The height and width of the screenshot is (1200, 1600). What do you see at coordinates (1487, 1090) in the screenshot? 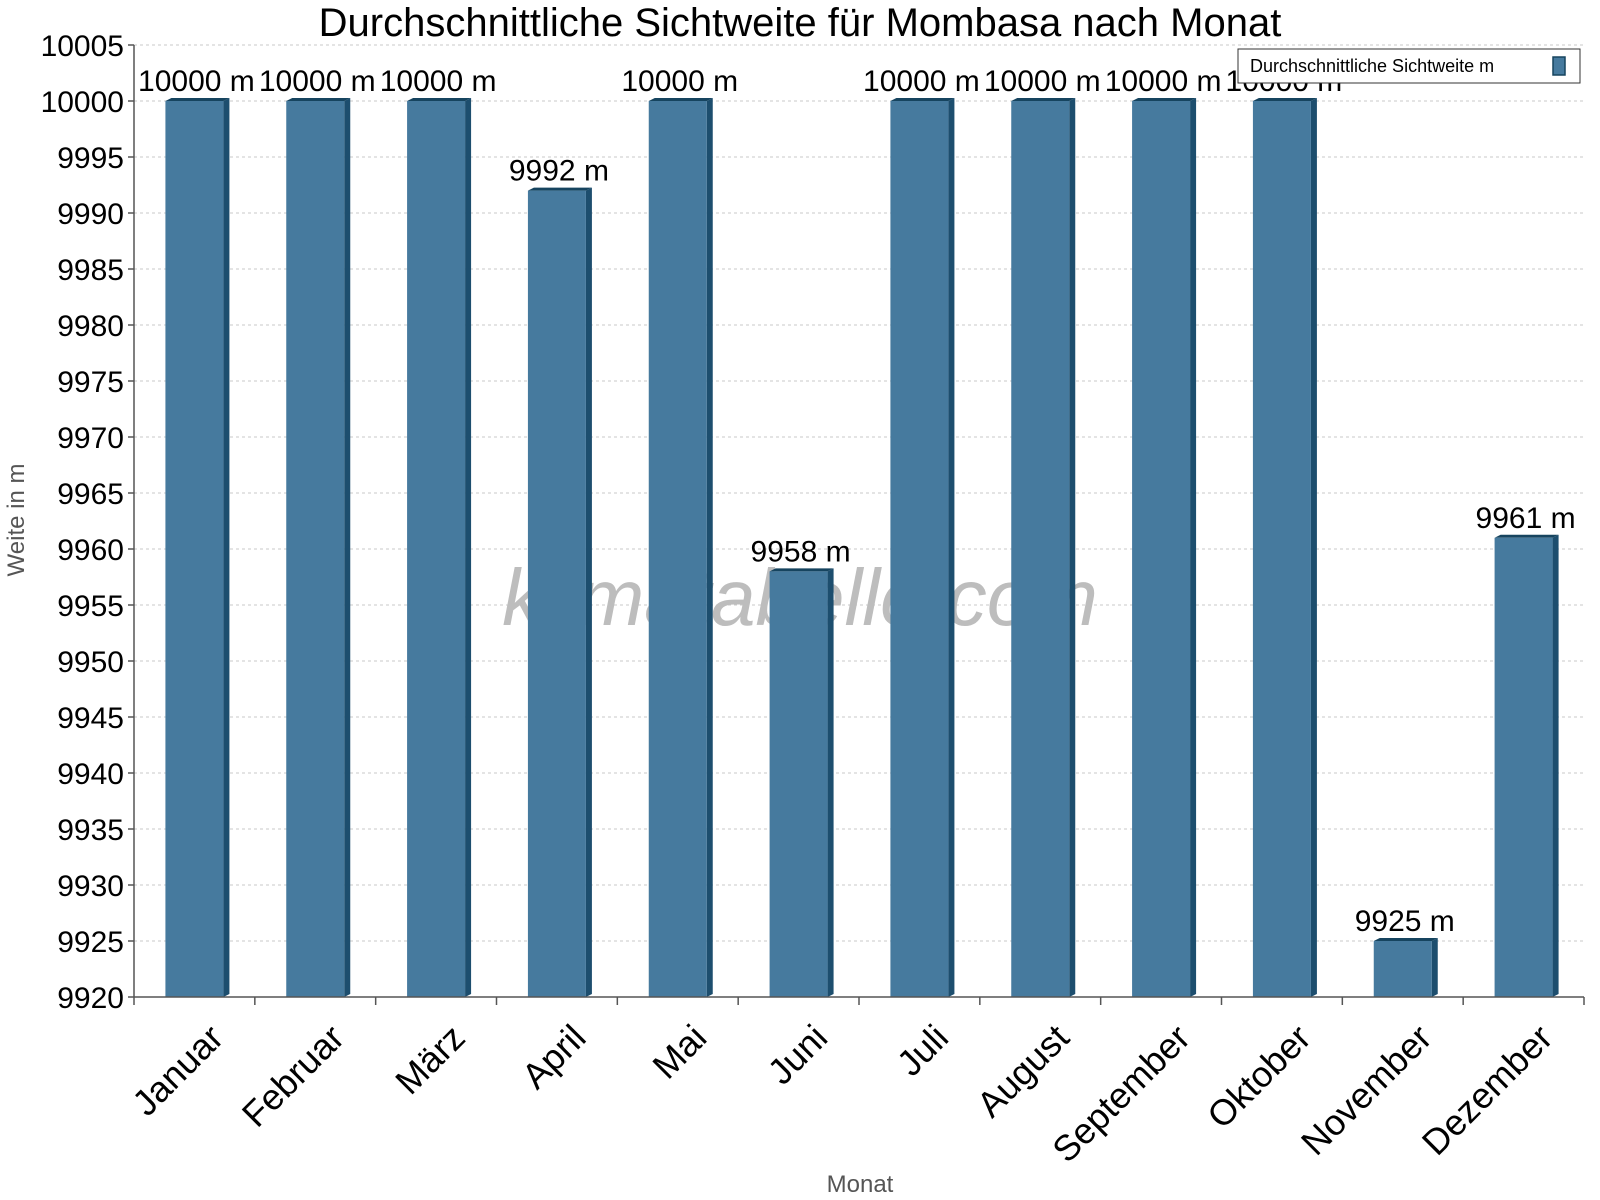
I see `x-tick-label: Dezember` at bounding box center [1487, 1090].